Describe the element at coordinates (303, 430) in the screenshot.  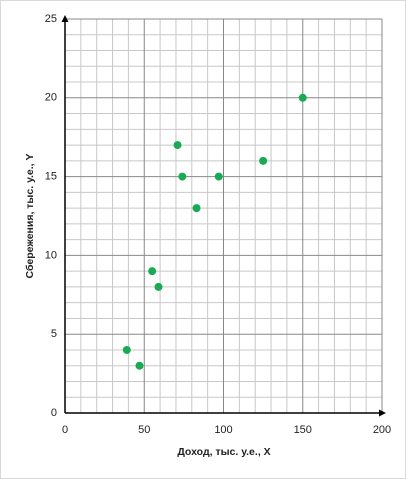
I see `x-tick-label: 150` at that location.